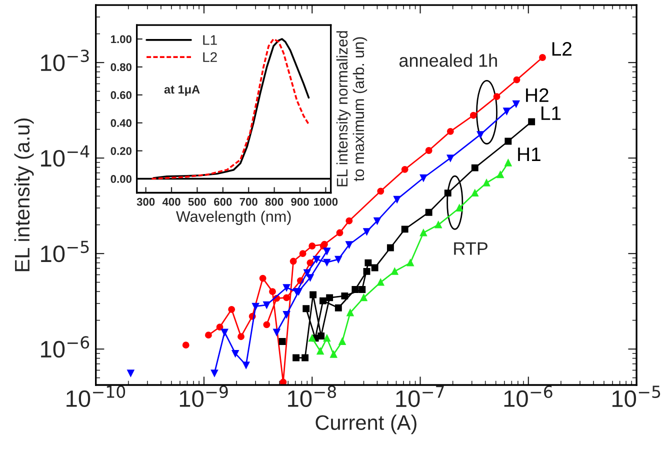 The height and width of the screenshot is (460, 661). I want to click on y-tick-label: 10$^{−5}$, so click(65, 251).